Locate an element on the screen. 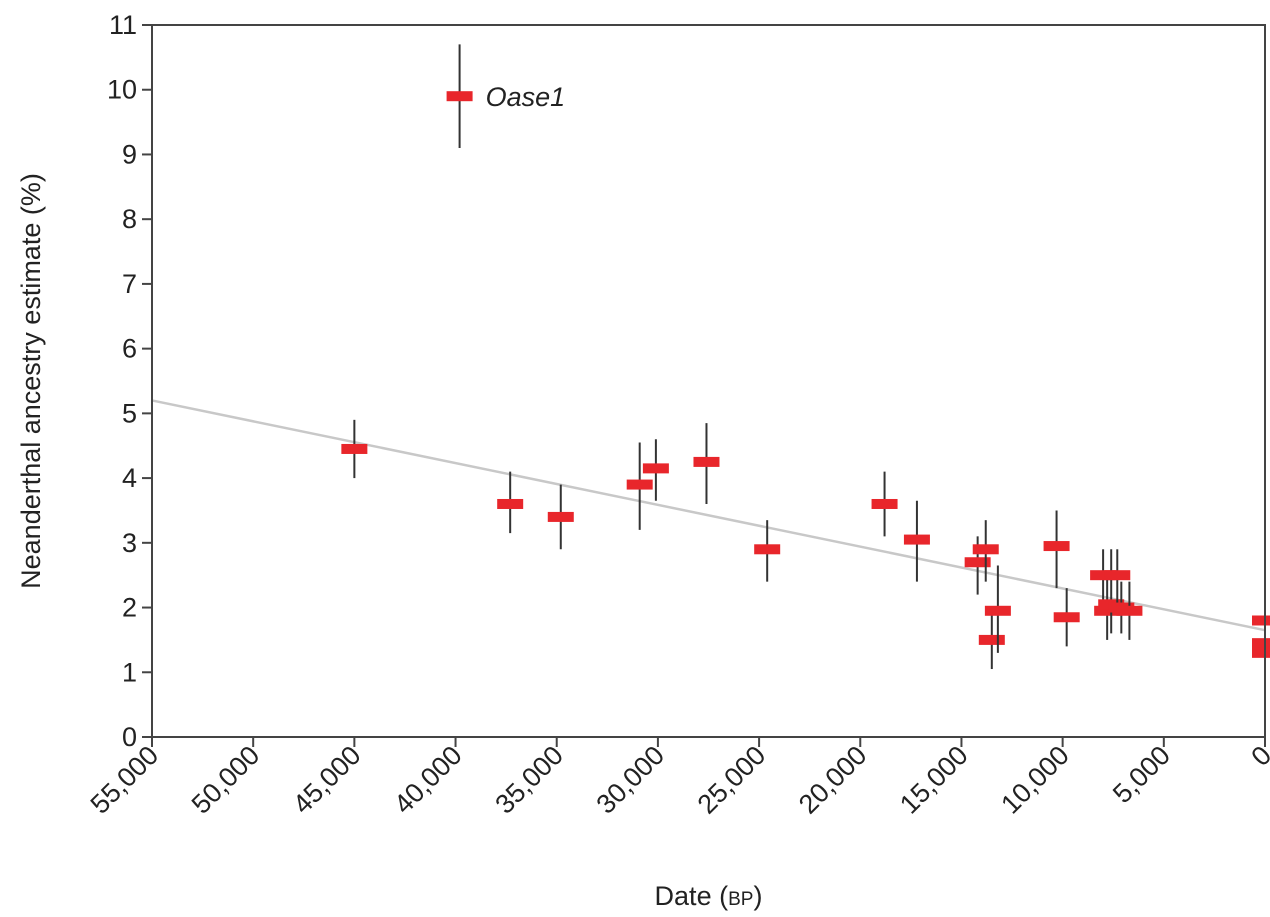 Image resolution: width=1270 pixels, height=917 pixels. x-axis-title: Date (BP) is located at coordinates (709, 896).